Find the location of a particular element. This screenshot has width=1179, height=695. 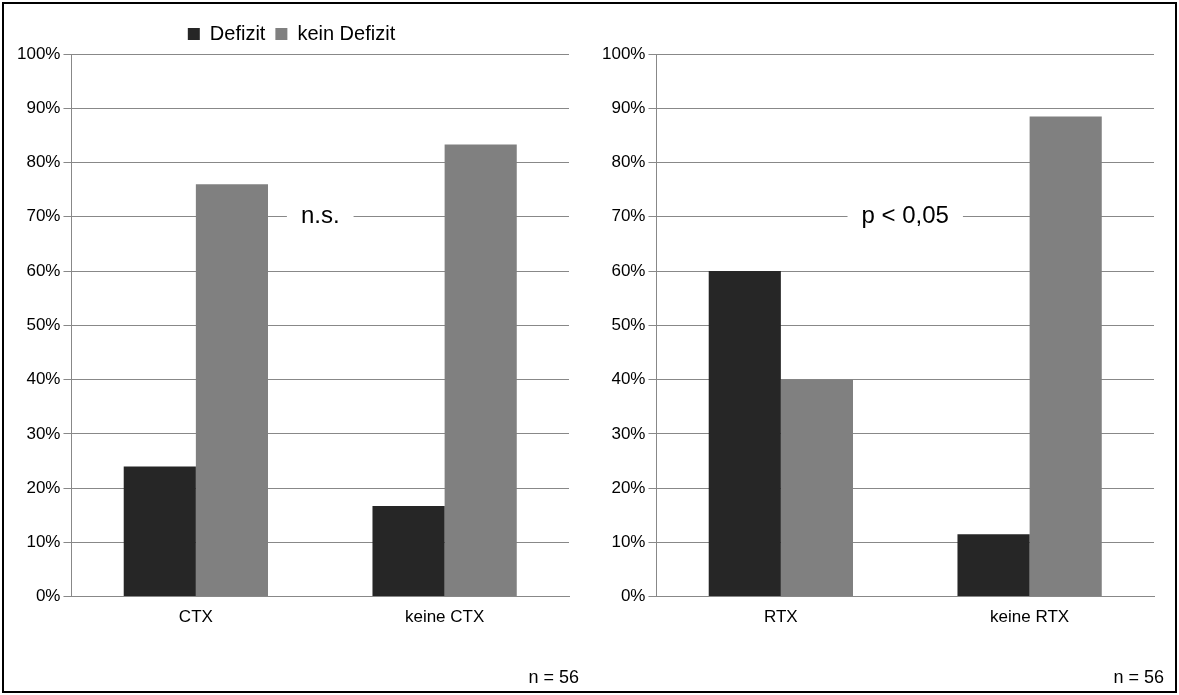

x-tick-label: keine CTX is located at coordinates (444, 617).